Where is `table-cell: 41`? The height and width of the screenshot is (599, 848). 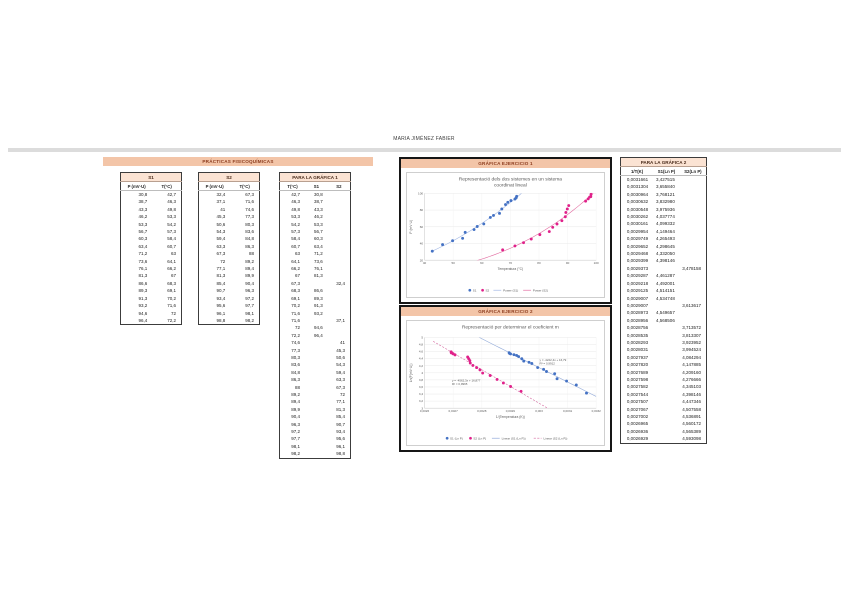
table-cell: 41 is located at coordinates (223, 209).